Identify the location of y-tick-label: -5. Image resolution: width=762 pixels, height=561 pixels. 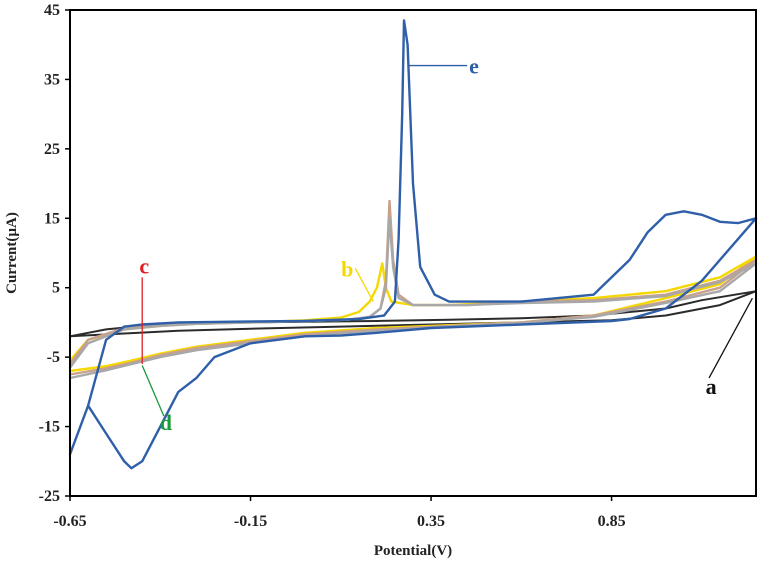
(53, 357).